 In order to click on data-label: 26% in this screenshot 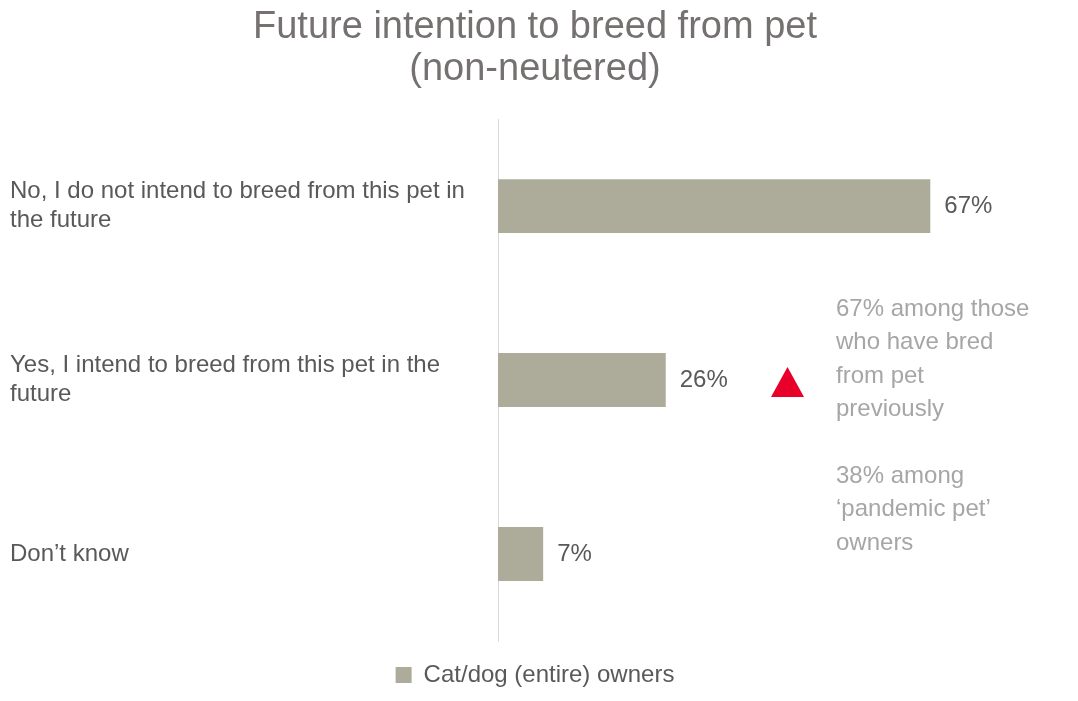, I will do `click(703, 378)`.